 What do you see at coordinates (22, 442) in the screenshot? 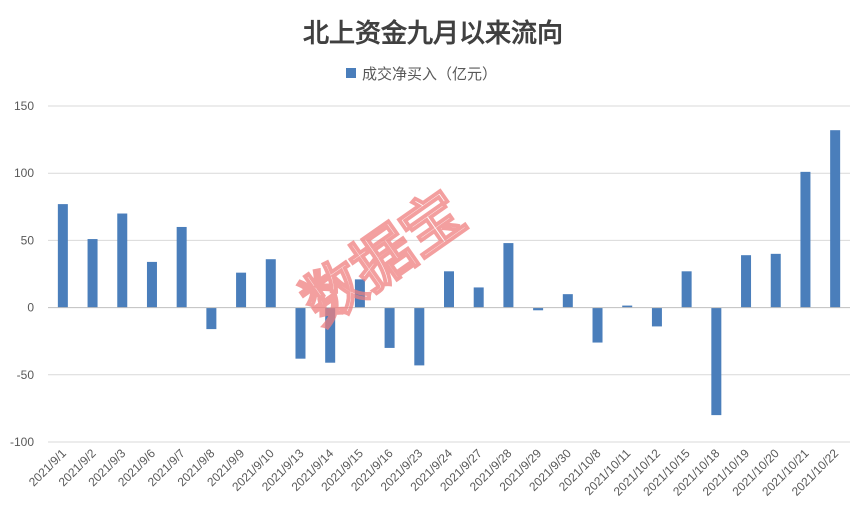
I see `y-tick-label: -100` at bounding box center [22, 442].